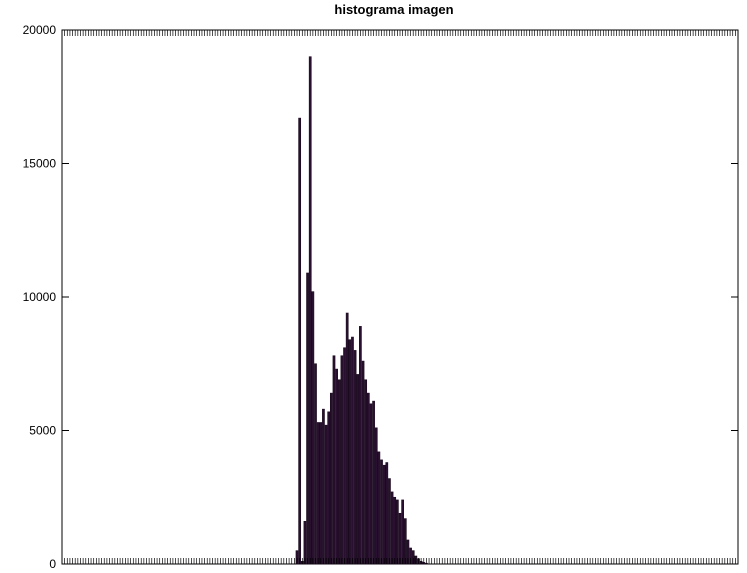 The width and height of the screenshot is (747, 573). What do you see at coordinates (393, 9) in the screenshot?
I see `chart-title: histograma imagen` at bounding box center [393, 9].